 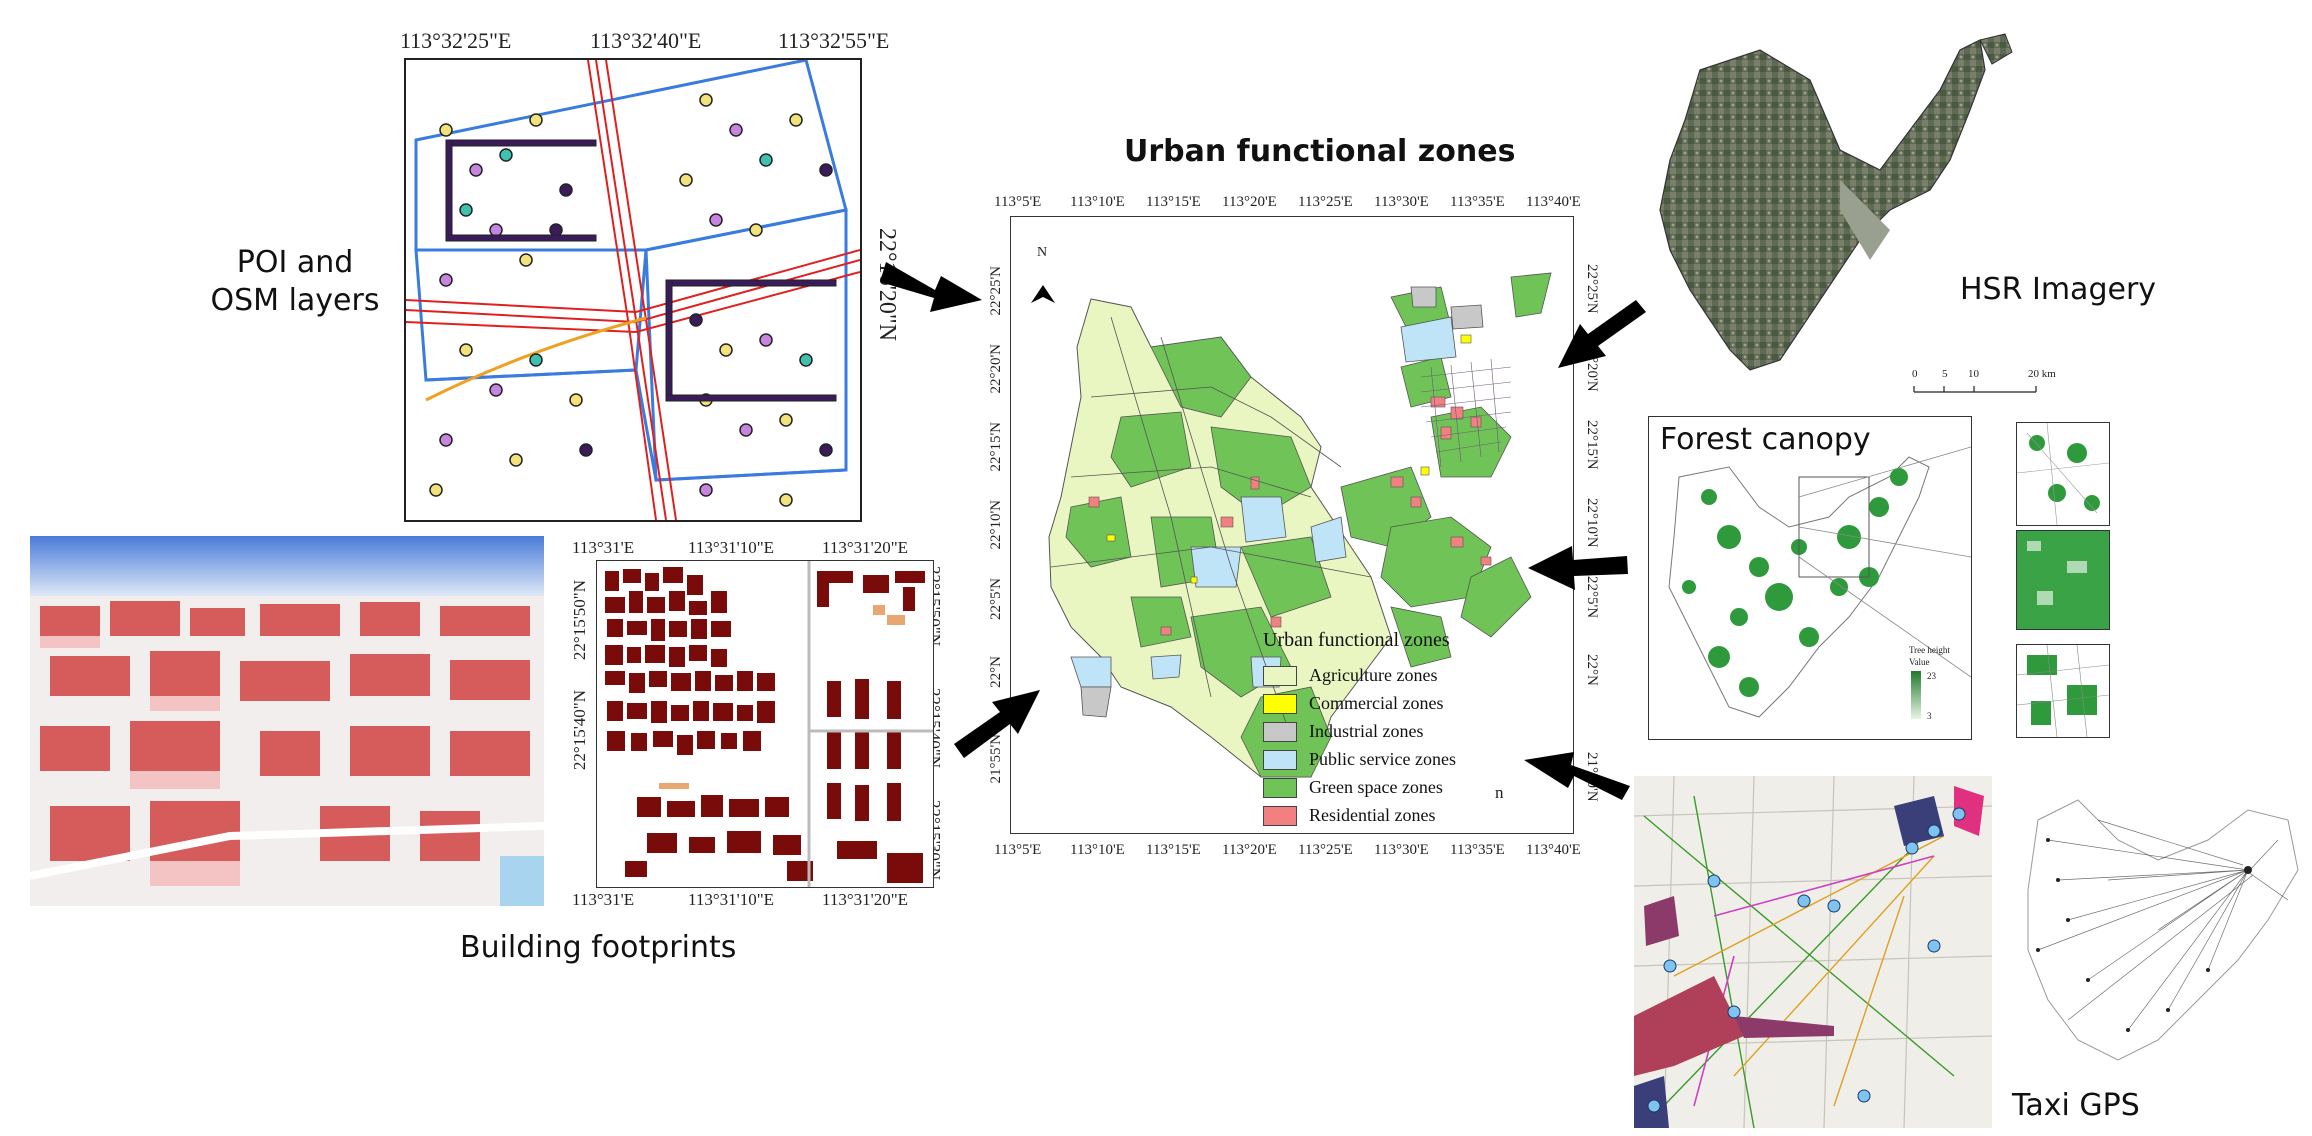 What do you see at coordinates (1931, 676) in the screenshot?
I see `forest-legend-max: 23` at bounding box center [1931, 676].